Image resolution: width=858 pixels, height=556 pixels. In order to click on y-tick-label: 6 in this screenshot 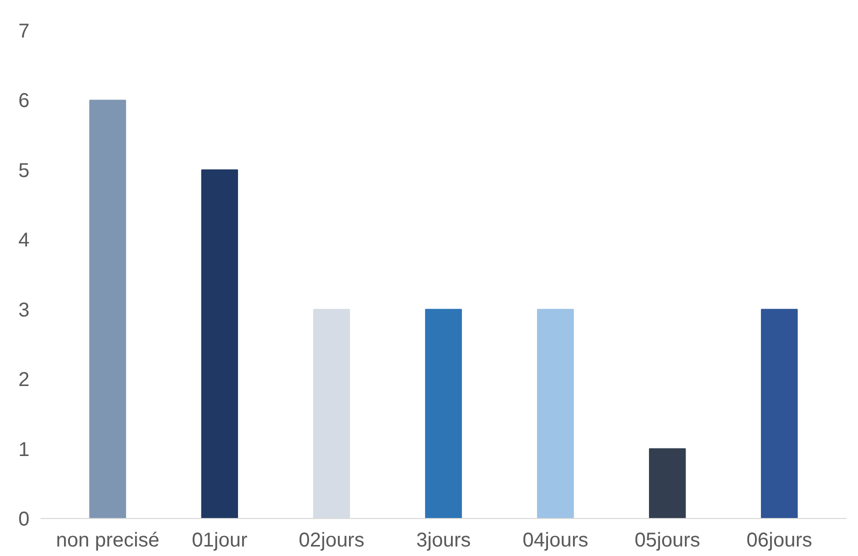, I will do `click(24, 101)`.